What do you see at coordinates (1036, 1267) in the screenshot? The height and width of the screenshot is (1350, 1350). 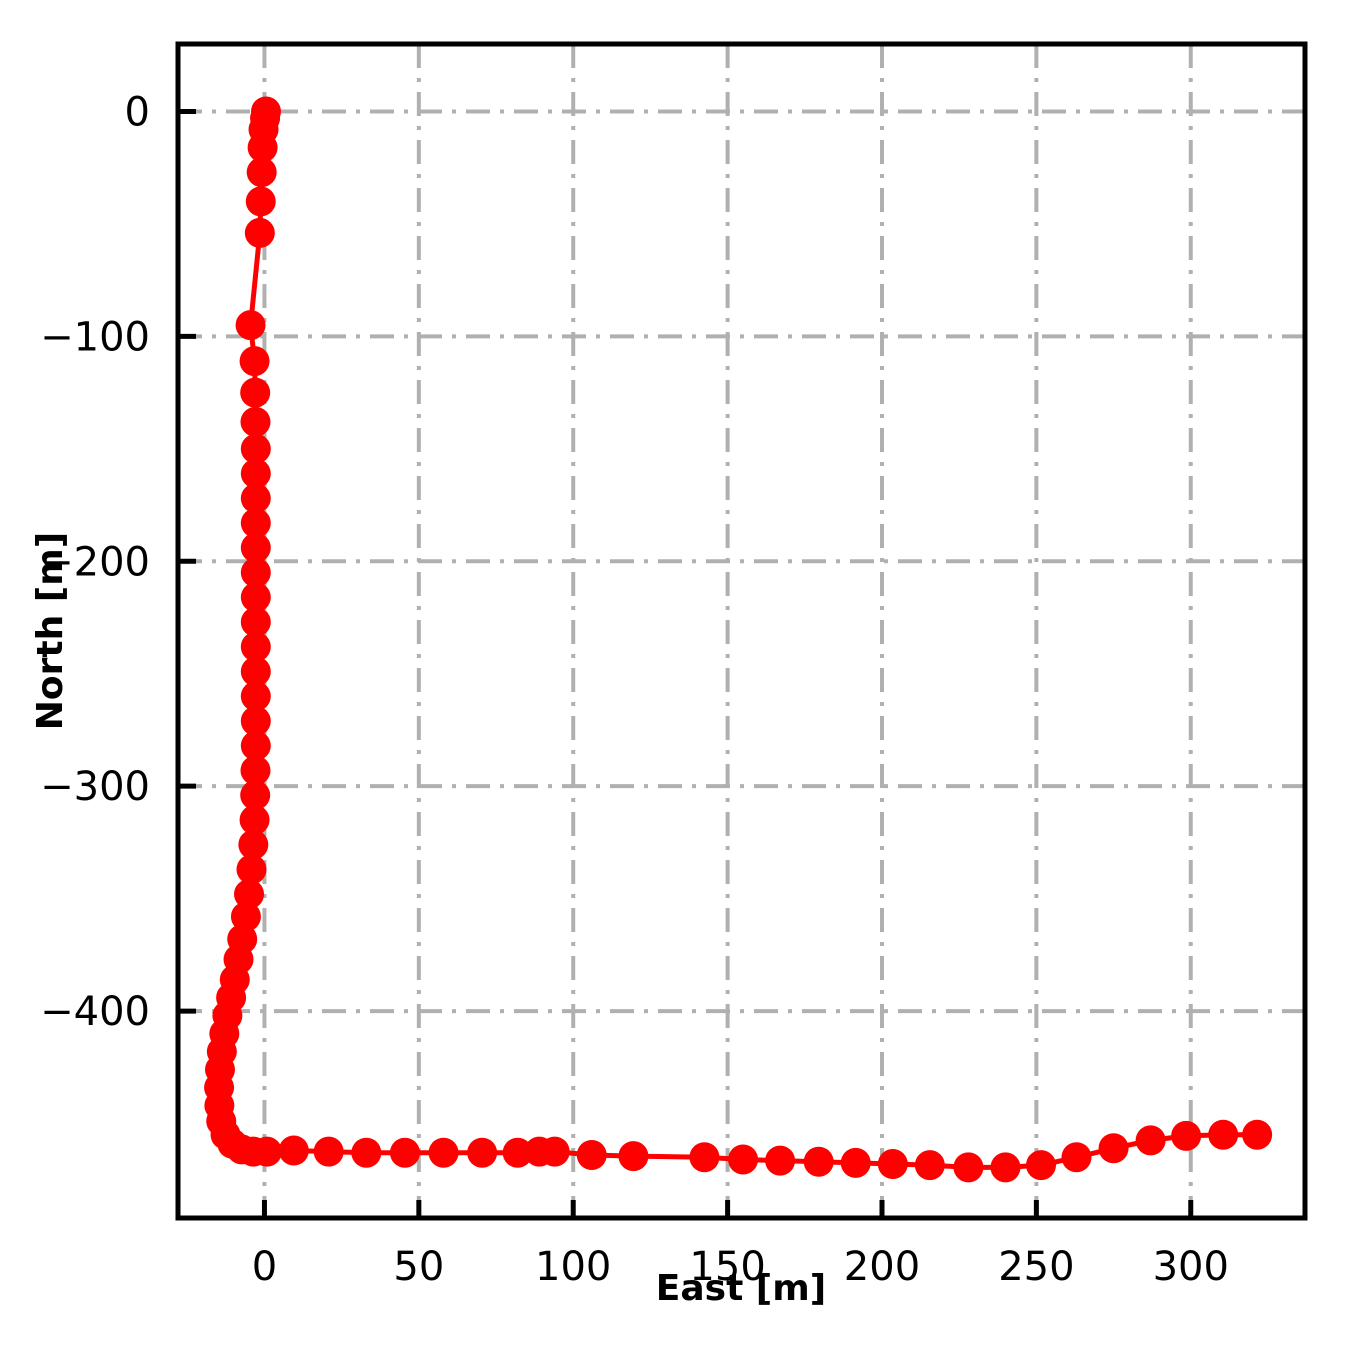 I see `x-tick-label: 250` at bounding box center [1036, 1267].